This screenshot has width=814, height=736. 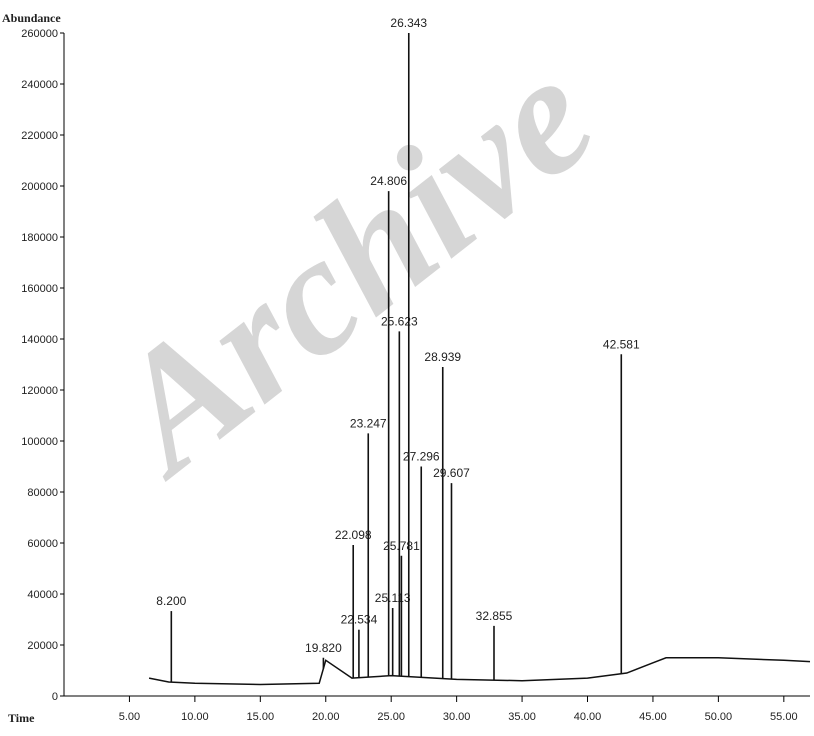 What do you see at coordinates (42, 646) in the screenshot?
I see `y-tick-label: 20000` at bounding box center [42, 646].